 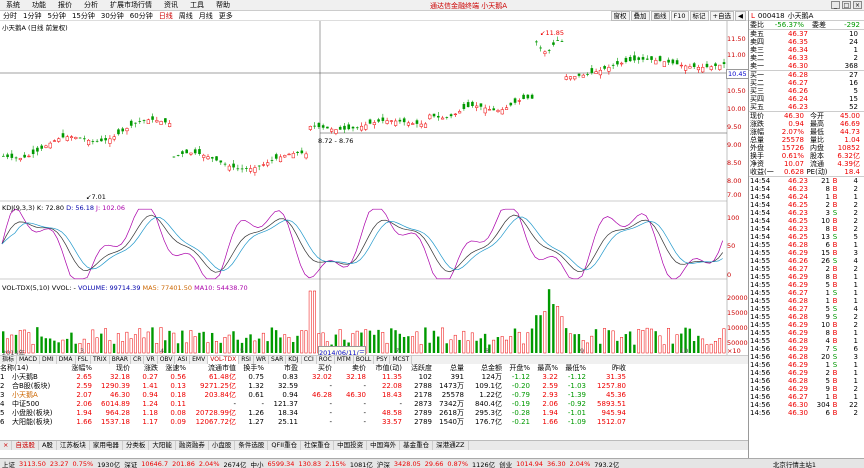 What do you see at coordinates (185, 15) in the screenshot?
I see `period-tab-weekly: 周线` at bounding box center [185, 15].